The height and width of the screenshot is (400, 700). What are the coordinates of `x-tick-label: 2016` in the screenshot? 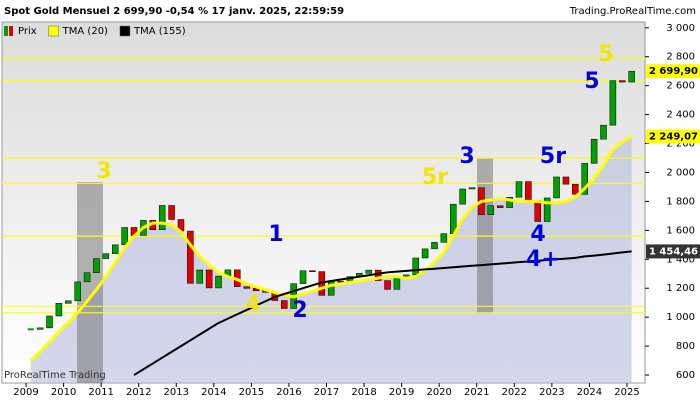 It's located at (288, 392).